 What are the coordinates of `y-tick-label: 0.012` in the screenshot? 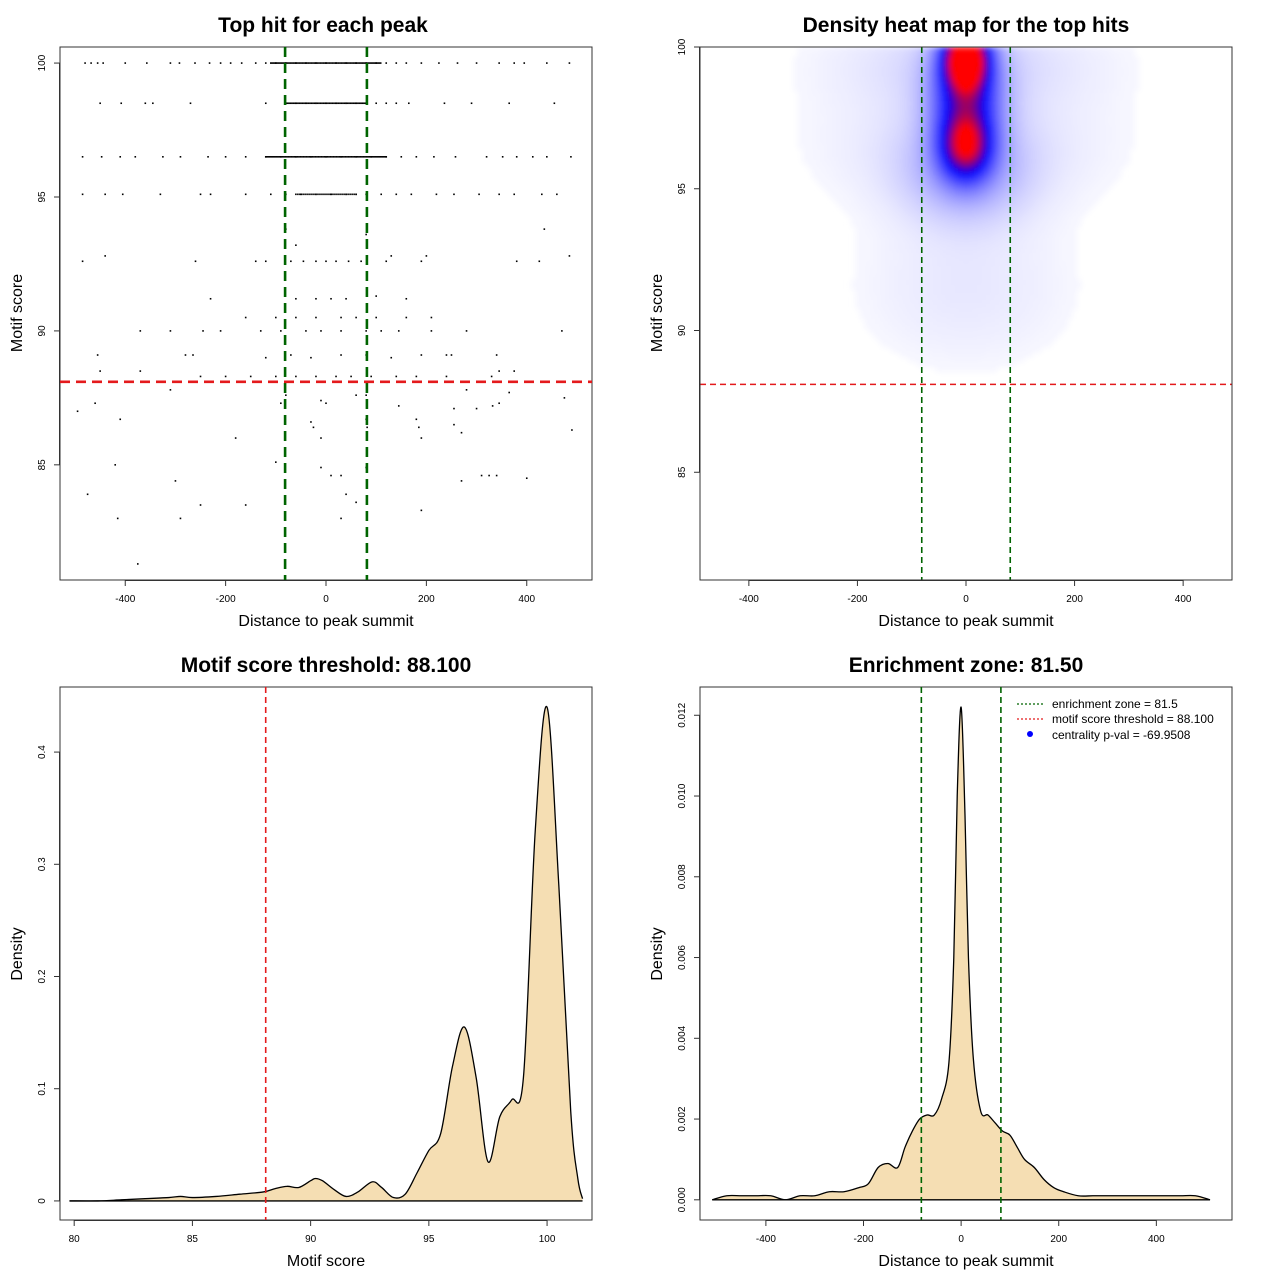 It's located at (682, 714).